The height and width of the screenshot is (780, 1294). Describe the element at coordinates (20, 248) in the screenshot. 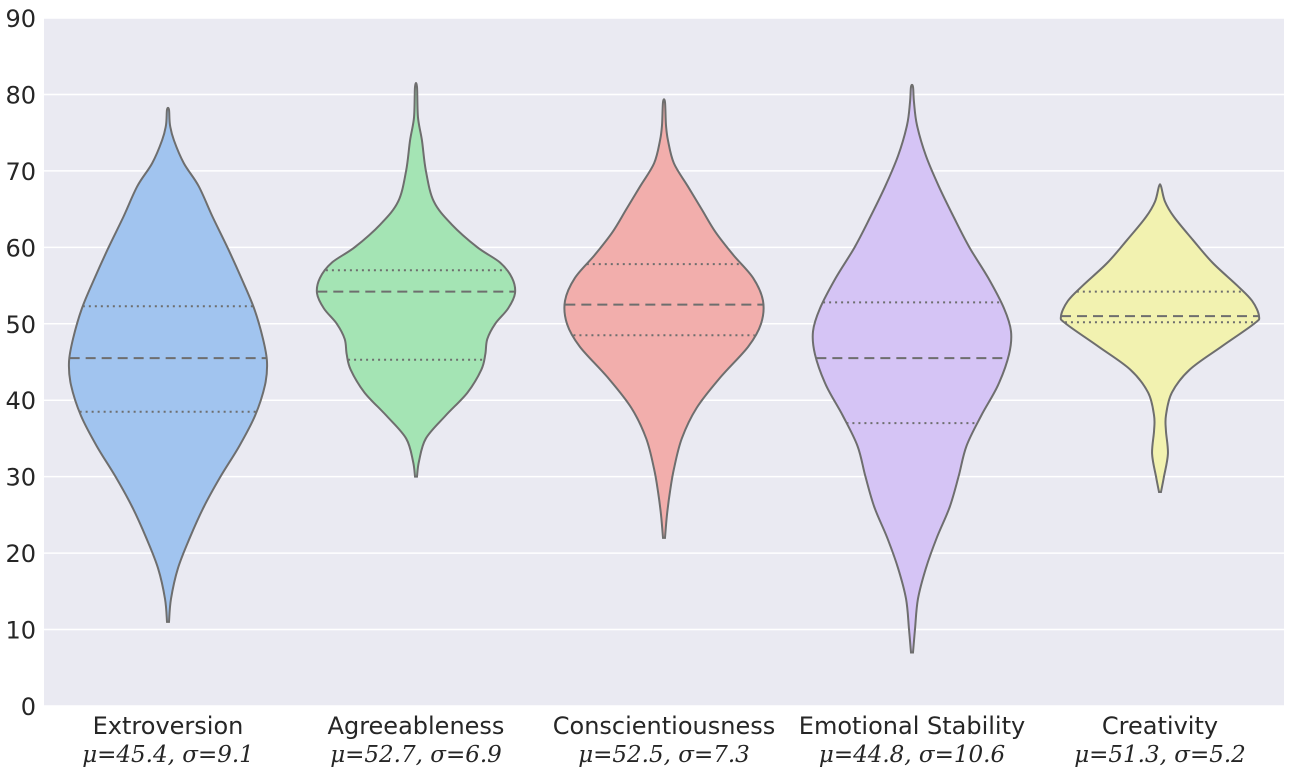

I see `y-tick-label-60: 60` at that location.